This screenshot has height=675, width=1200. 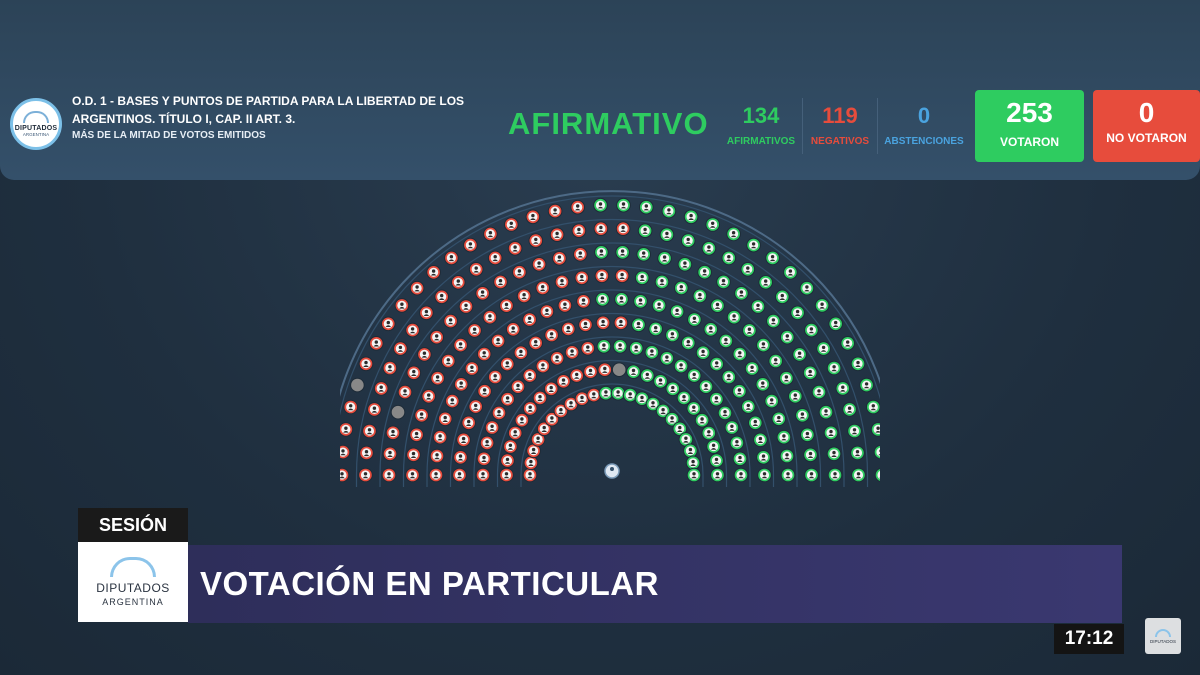 What do you see at coordinates (612, 423) in the screenshot?
I see `row-guide-arc` at bounding box center [612, 423].